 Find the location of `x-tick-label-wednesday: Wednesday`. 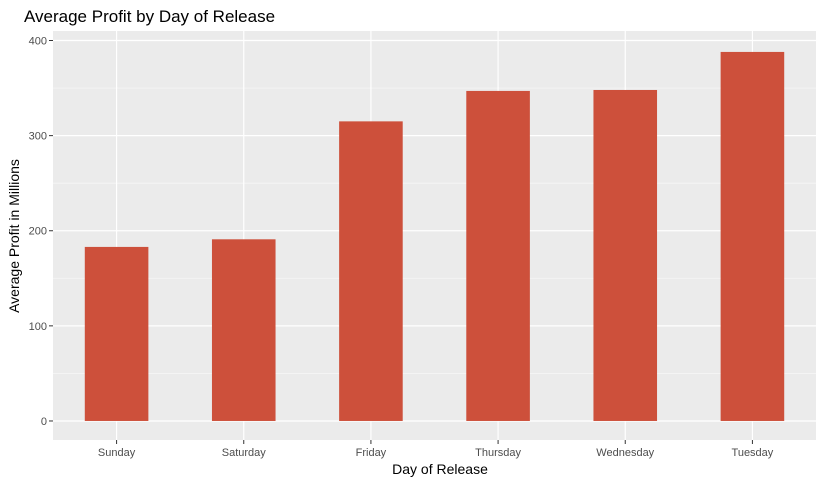

x-tick-label-wednesday: Wednesday is located at coordinates (625, 453).